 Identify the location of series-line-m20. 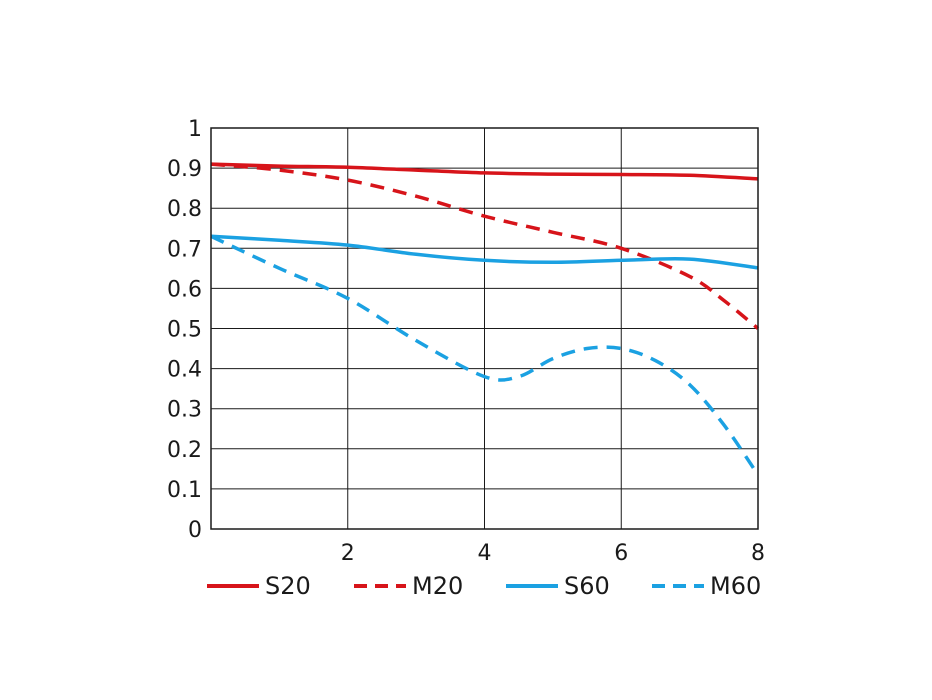
(485, 246).